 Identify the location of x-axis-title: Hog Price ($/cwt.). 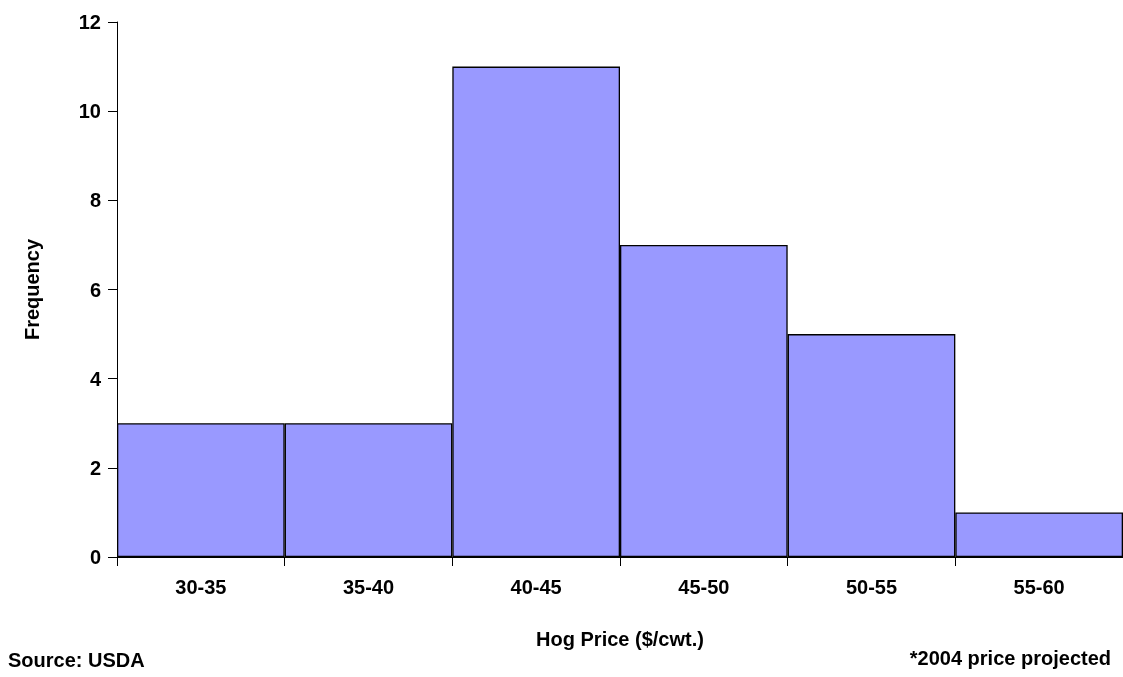
(620, 639).